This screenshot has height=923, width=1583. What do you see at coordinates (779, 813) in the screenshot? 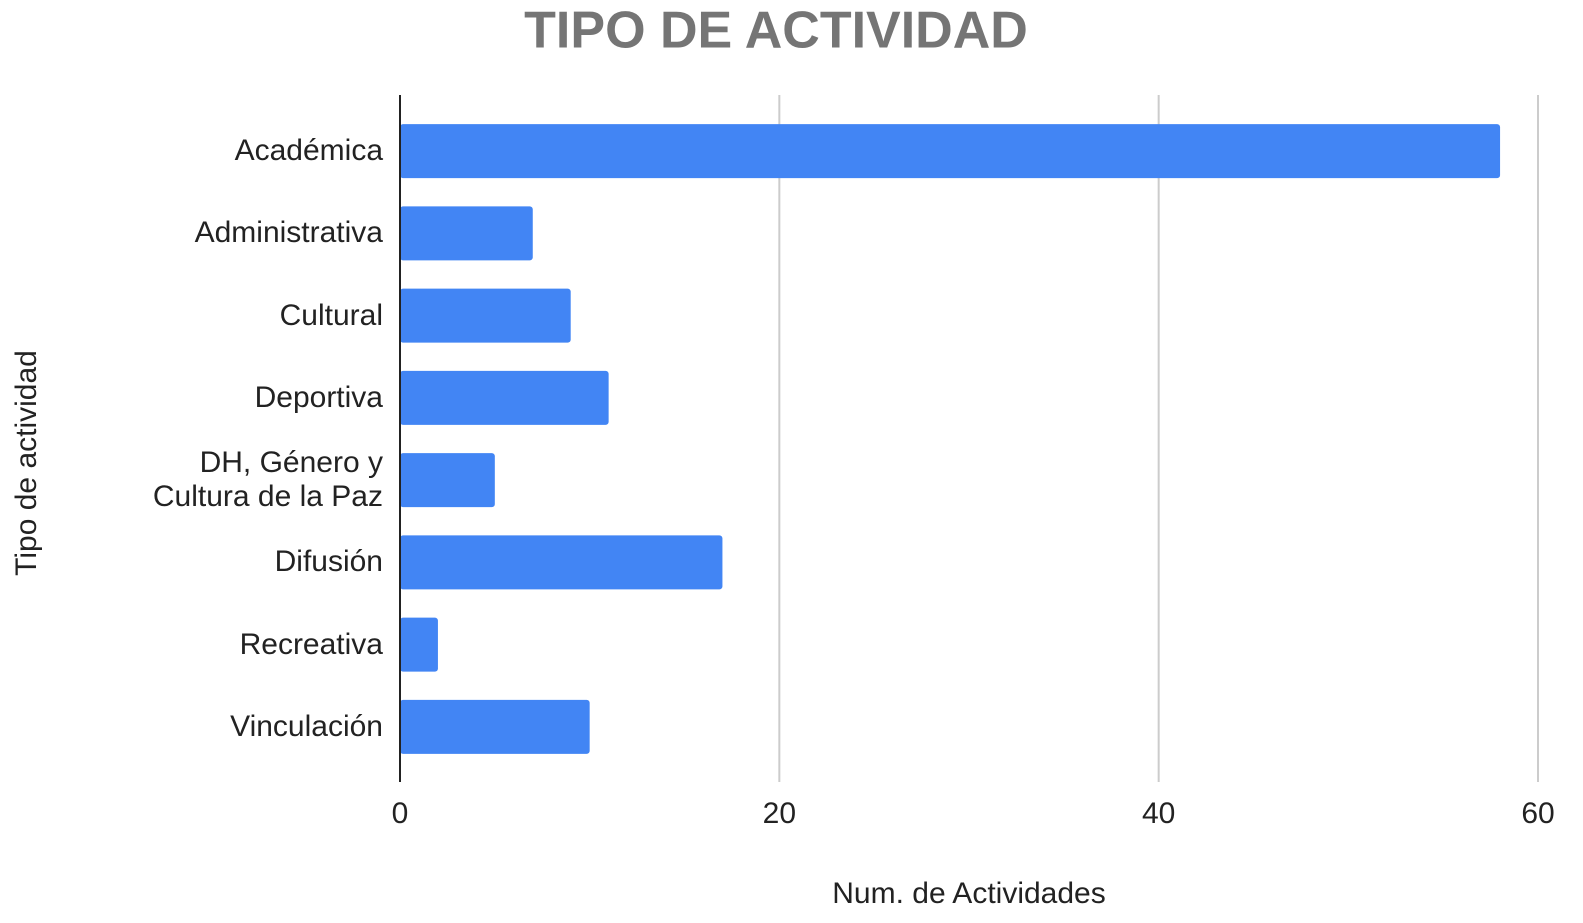
I see `x-tick-label: 20` at bounding box center [779, 813].